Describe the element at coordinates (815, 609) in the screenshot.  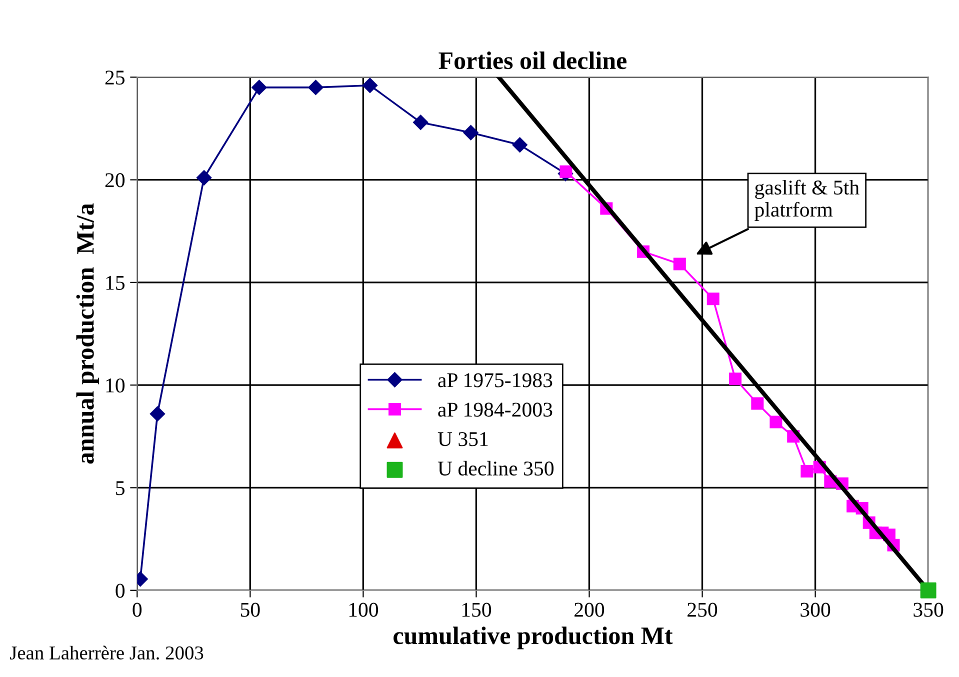
I see `x-tick-label: 300` at that location.